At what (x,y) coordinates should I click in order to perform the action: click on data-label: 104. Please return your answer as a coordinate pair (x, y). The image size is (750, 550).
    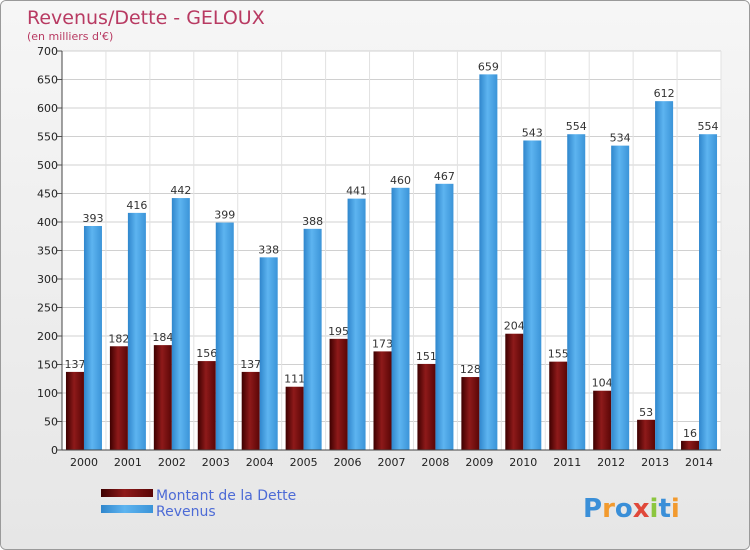
    Looking at the image, I should click on (602, 383).